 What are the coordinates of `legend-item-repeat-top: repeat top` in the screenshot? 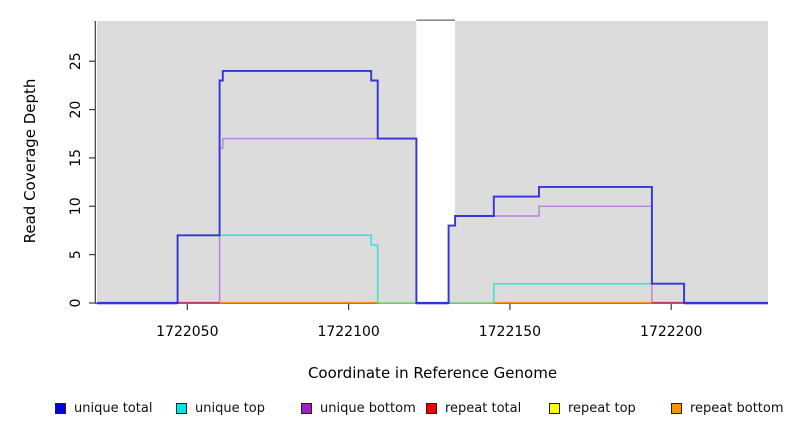 It's located at (592, 408).